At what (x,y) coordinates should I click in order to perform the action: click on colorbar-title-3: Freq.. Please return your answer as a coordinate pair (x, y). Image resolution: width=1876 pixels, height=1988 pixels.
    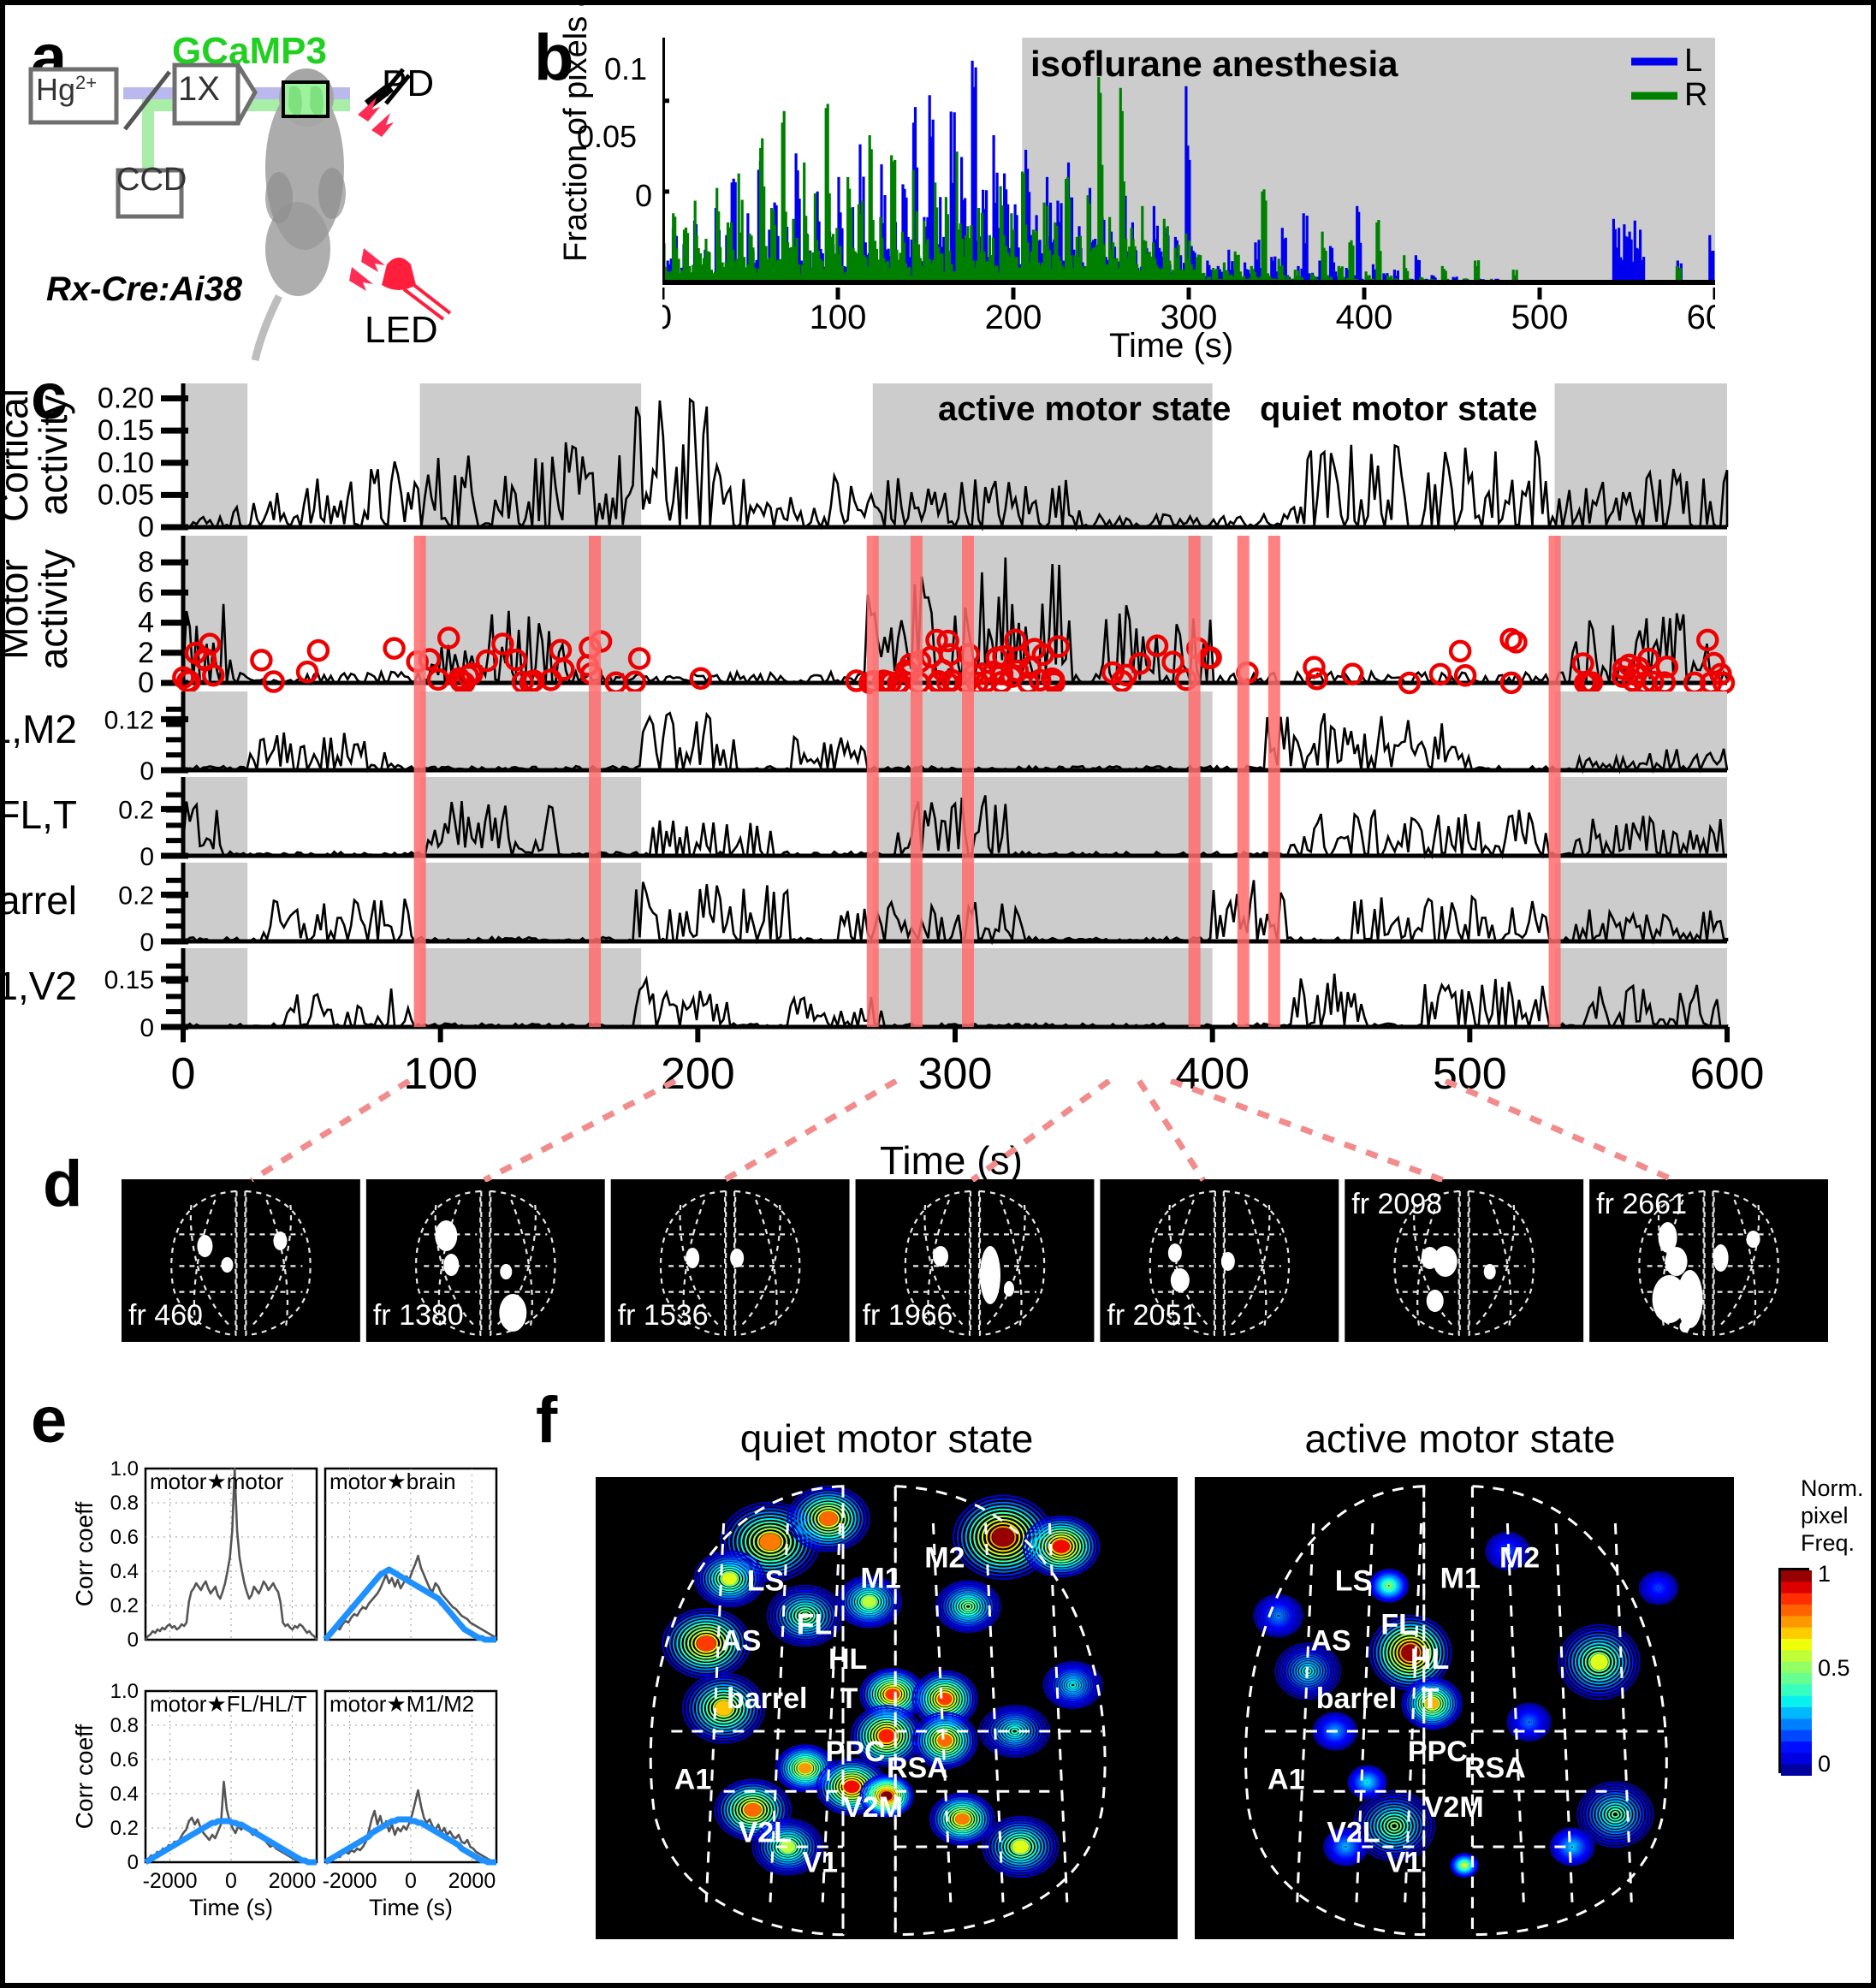
    Looking at the image, I should click on (1828, 1543).